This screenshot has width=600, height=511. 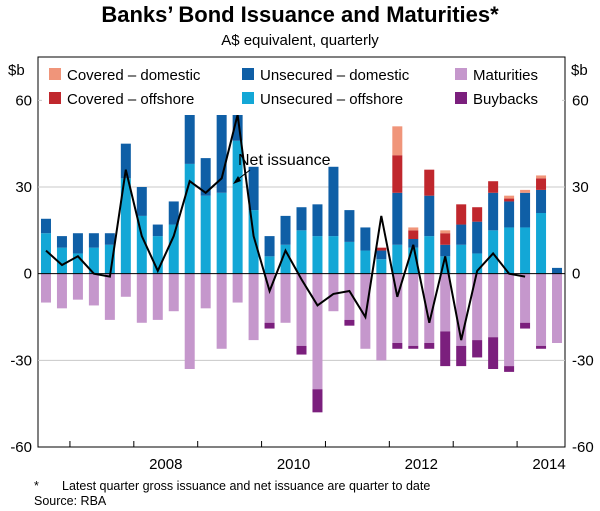 What do you see at coordinates (16, 70) in the screenshot?
I see `y-unit-left: $b` at bounding box center [16, 70].